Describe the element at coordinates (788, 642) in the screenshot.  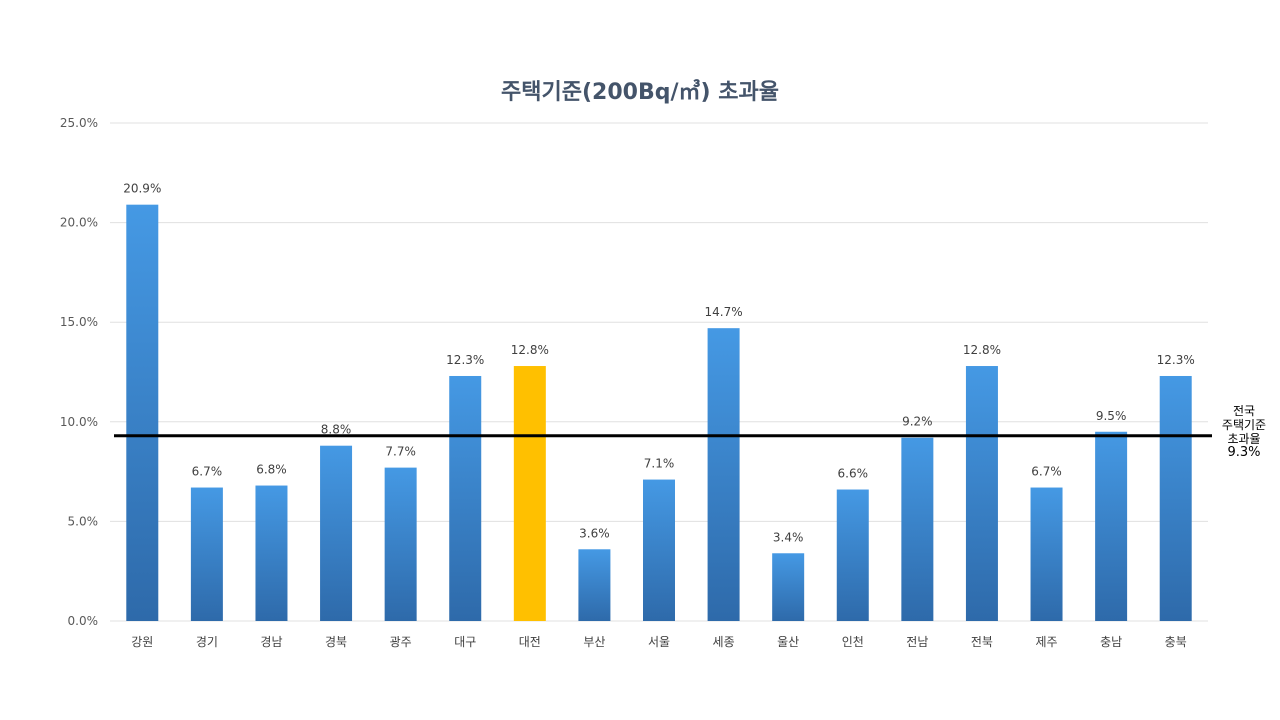
I see `category-label: 울산` at that location.